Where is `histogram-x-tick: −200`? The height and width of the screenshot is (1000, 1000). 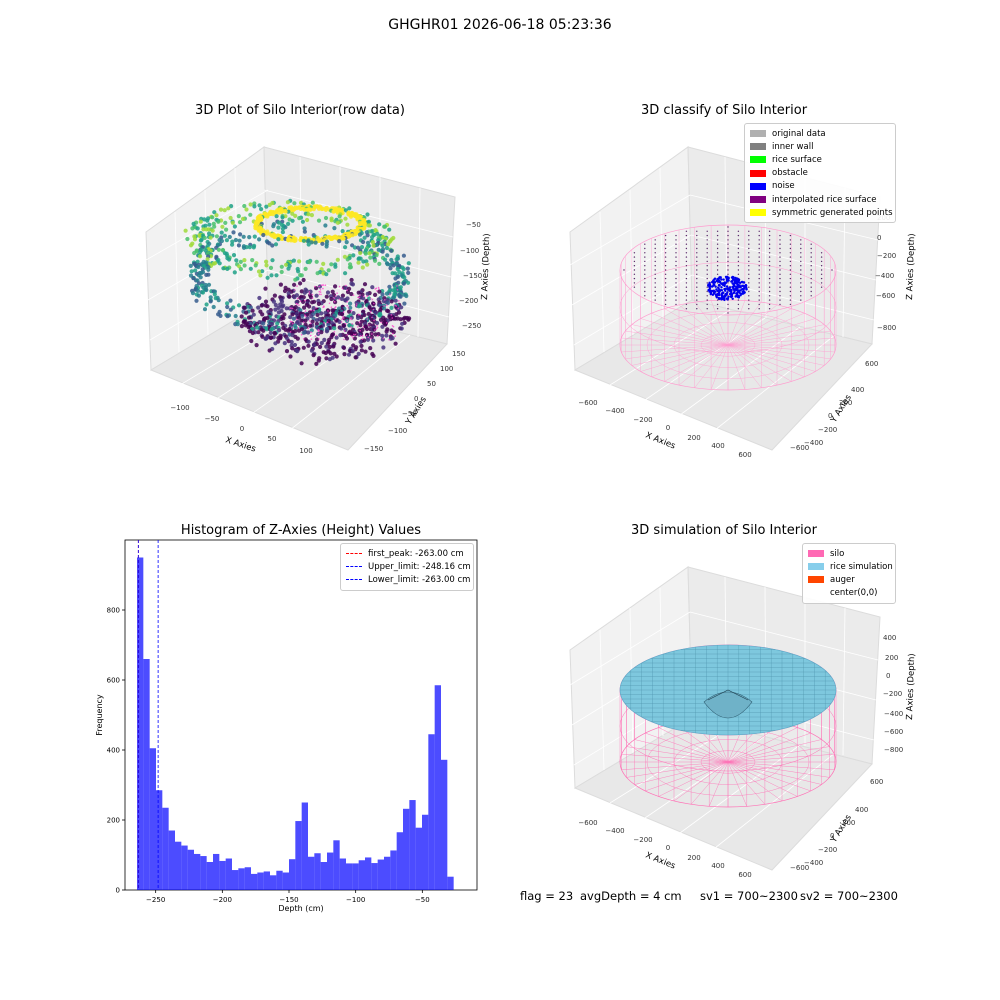 histogram-x-tick: −200 is located at coordinates (222, 900).